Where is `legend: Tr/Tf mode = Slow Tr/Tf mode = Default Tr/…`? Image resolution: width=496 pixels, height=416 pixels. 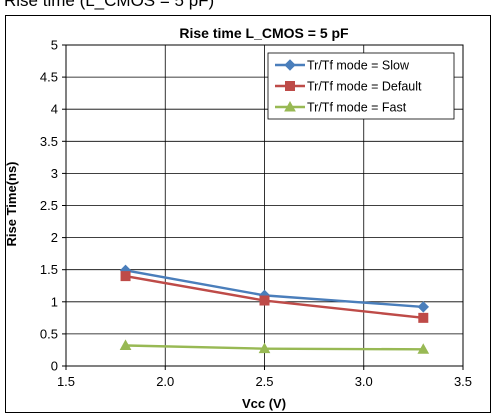 legend: Tr/Tf mode = Slow Tr/Tf mode = Default Tr/… is located at coordinates (361, 86).